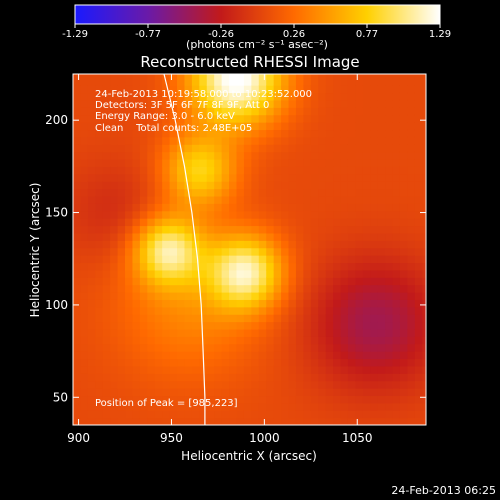 This screenshot has width=500, height=500. I want to click on colorbar-ticks: -1.29 -0.77 -0.26 0.26 0.77 1.29, so click(256, 32).